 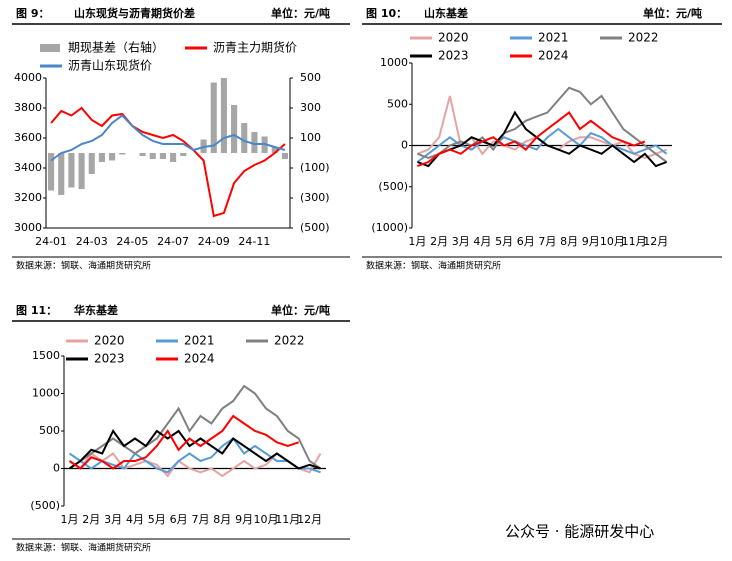 What do you see at coordinates (254, 241) in the screenshot?
I see `x-tick-label: 24-11` at bounding box center [254, 241].